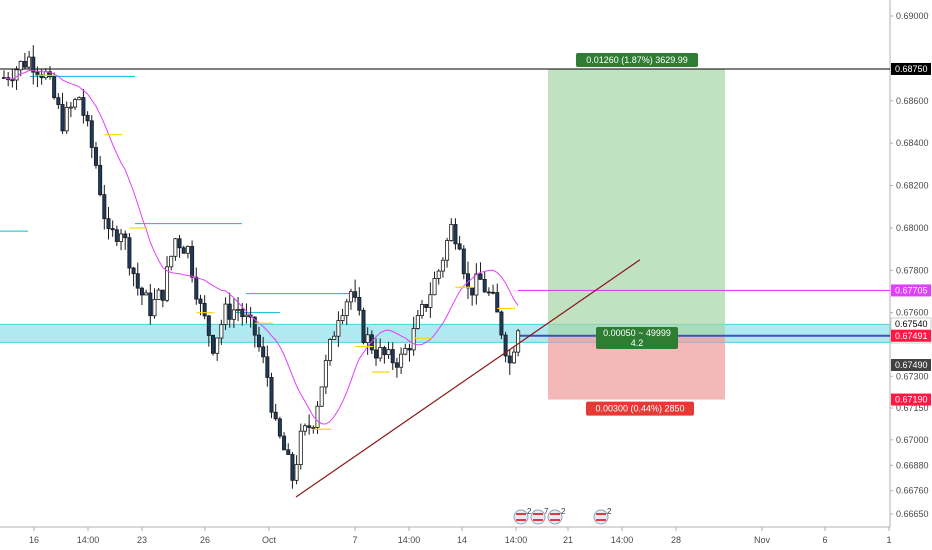  Describe the element at coordinates (609, 511) in the screenshot. I see `event-count: 2` at that location.